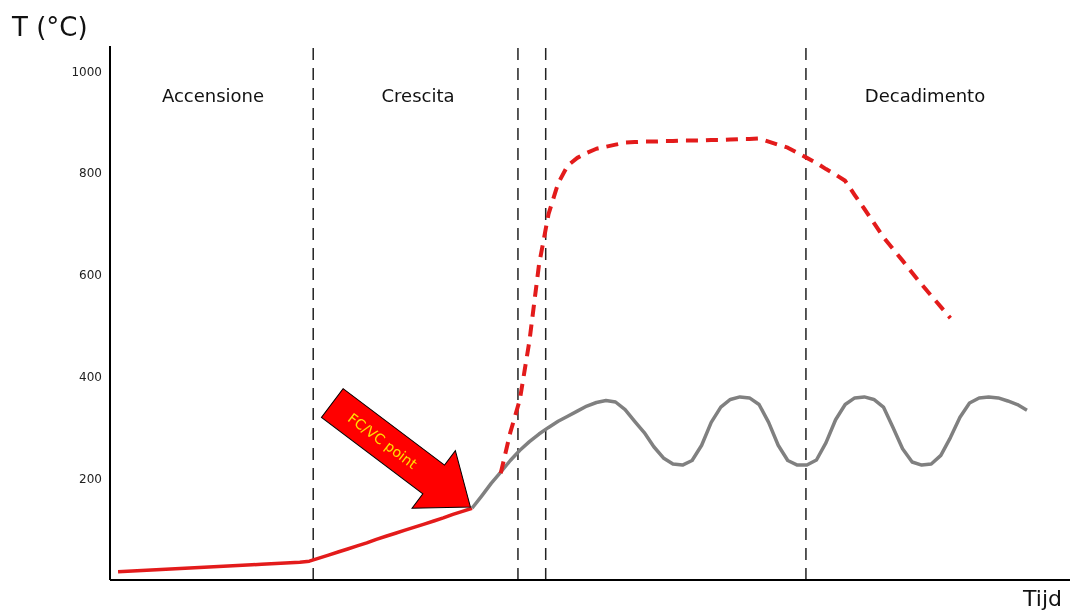  What do you see at coordinates (86, 71) in the screenshot?
I see `y-tick-label: 1000` at bounding box center [86, 71].